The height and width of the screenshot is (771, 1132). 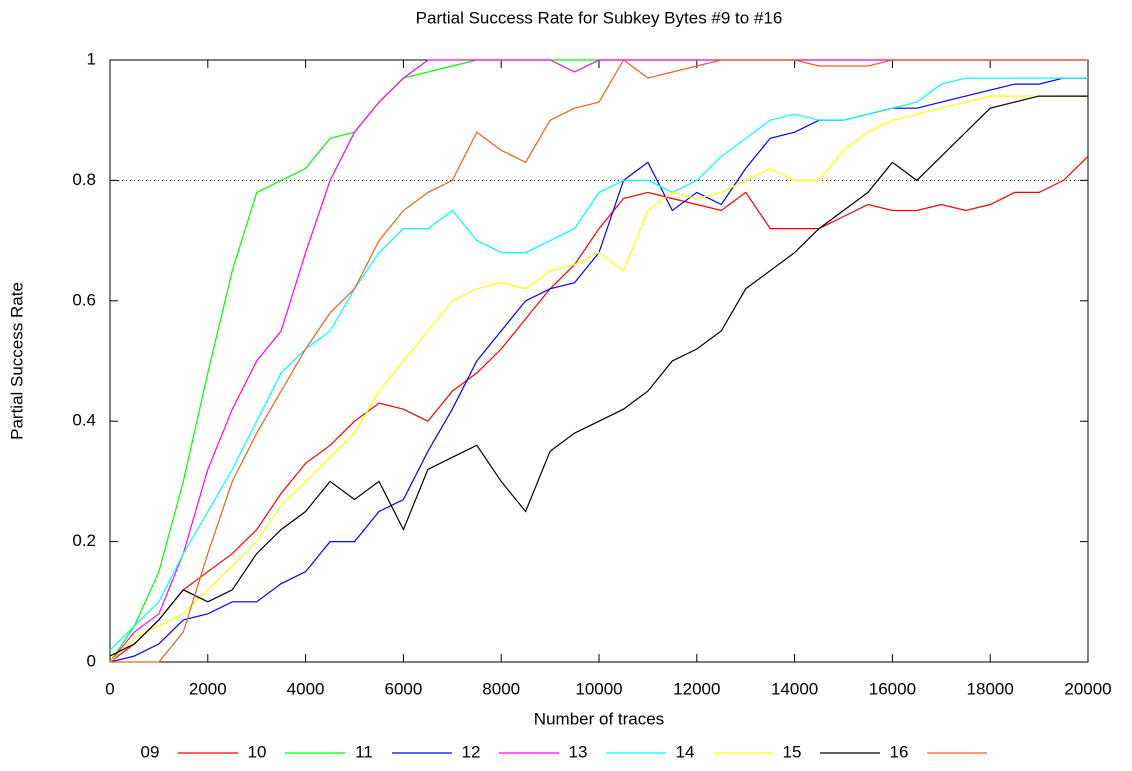 I want to click on x-tick-label: 8000, so click(x=501, y=688).